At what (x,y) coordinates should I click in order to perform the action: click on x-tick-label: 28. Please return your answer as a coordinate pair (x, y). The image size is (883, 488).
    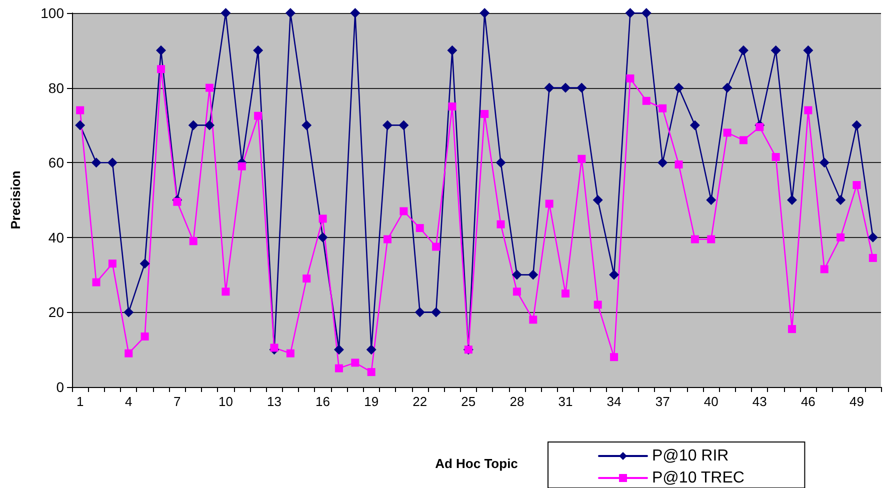
    Looking at the image, I should click on (517, 401).